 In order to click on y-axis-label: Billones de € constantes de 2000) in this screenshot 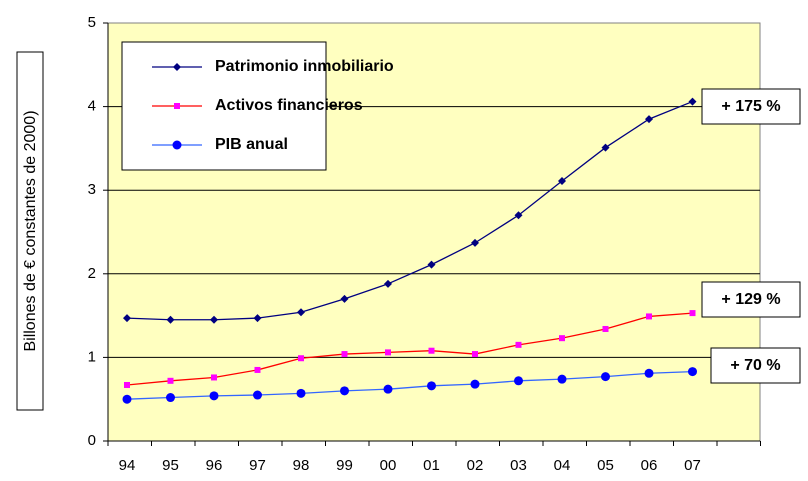, I will do `click(30, 230)`.